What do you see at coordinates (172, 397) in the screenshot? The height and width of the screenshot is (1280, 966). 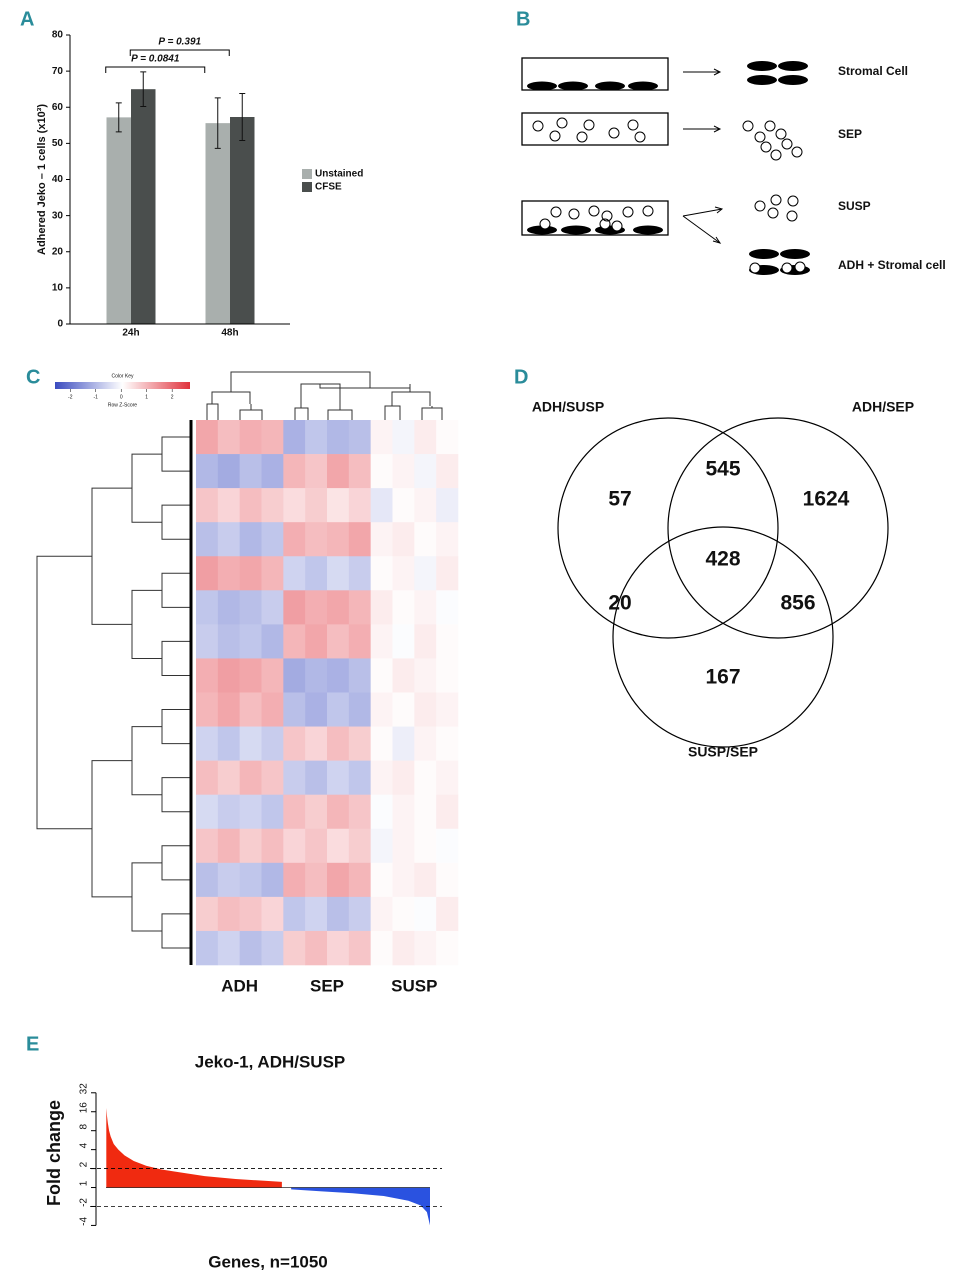 I see `color-key-tick-label: 2` at bounding box center [172, 397].